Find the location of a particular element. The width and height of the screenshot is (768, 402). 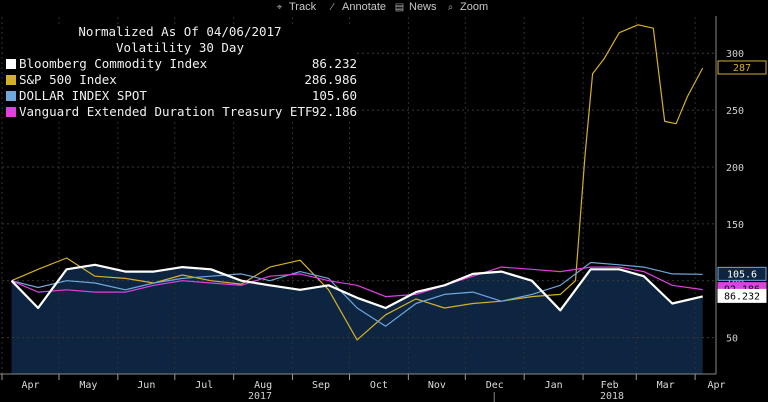

x-tick-label: Jun is located at coordinates (146, 385).